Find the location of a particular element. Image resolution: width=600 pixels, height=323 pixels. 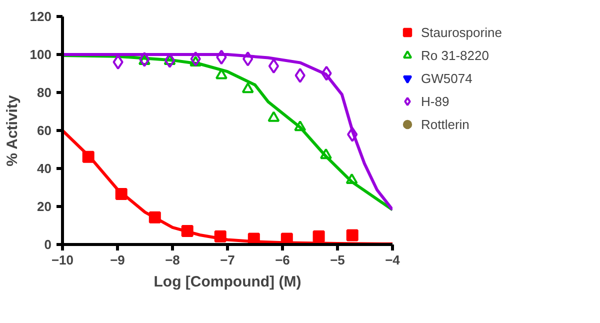

y-tick-label: 20 is located at coordinates (44, 206).